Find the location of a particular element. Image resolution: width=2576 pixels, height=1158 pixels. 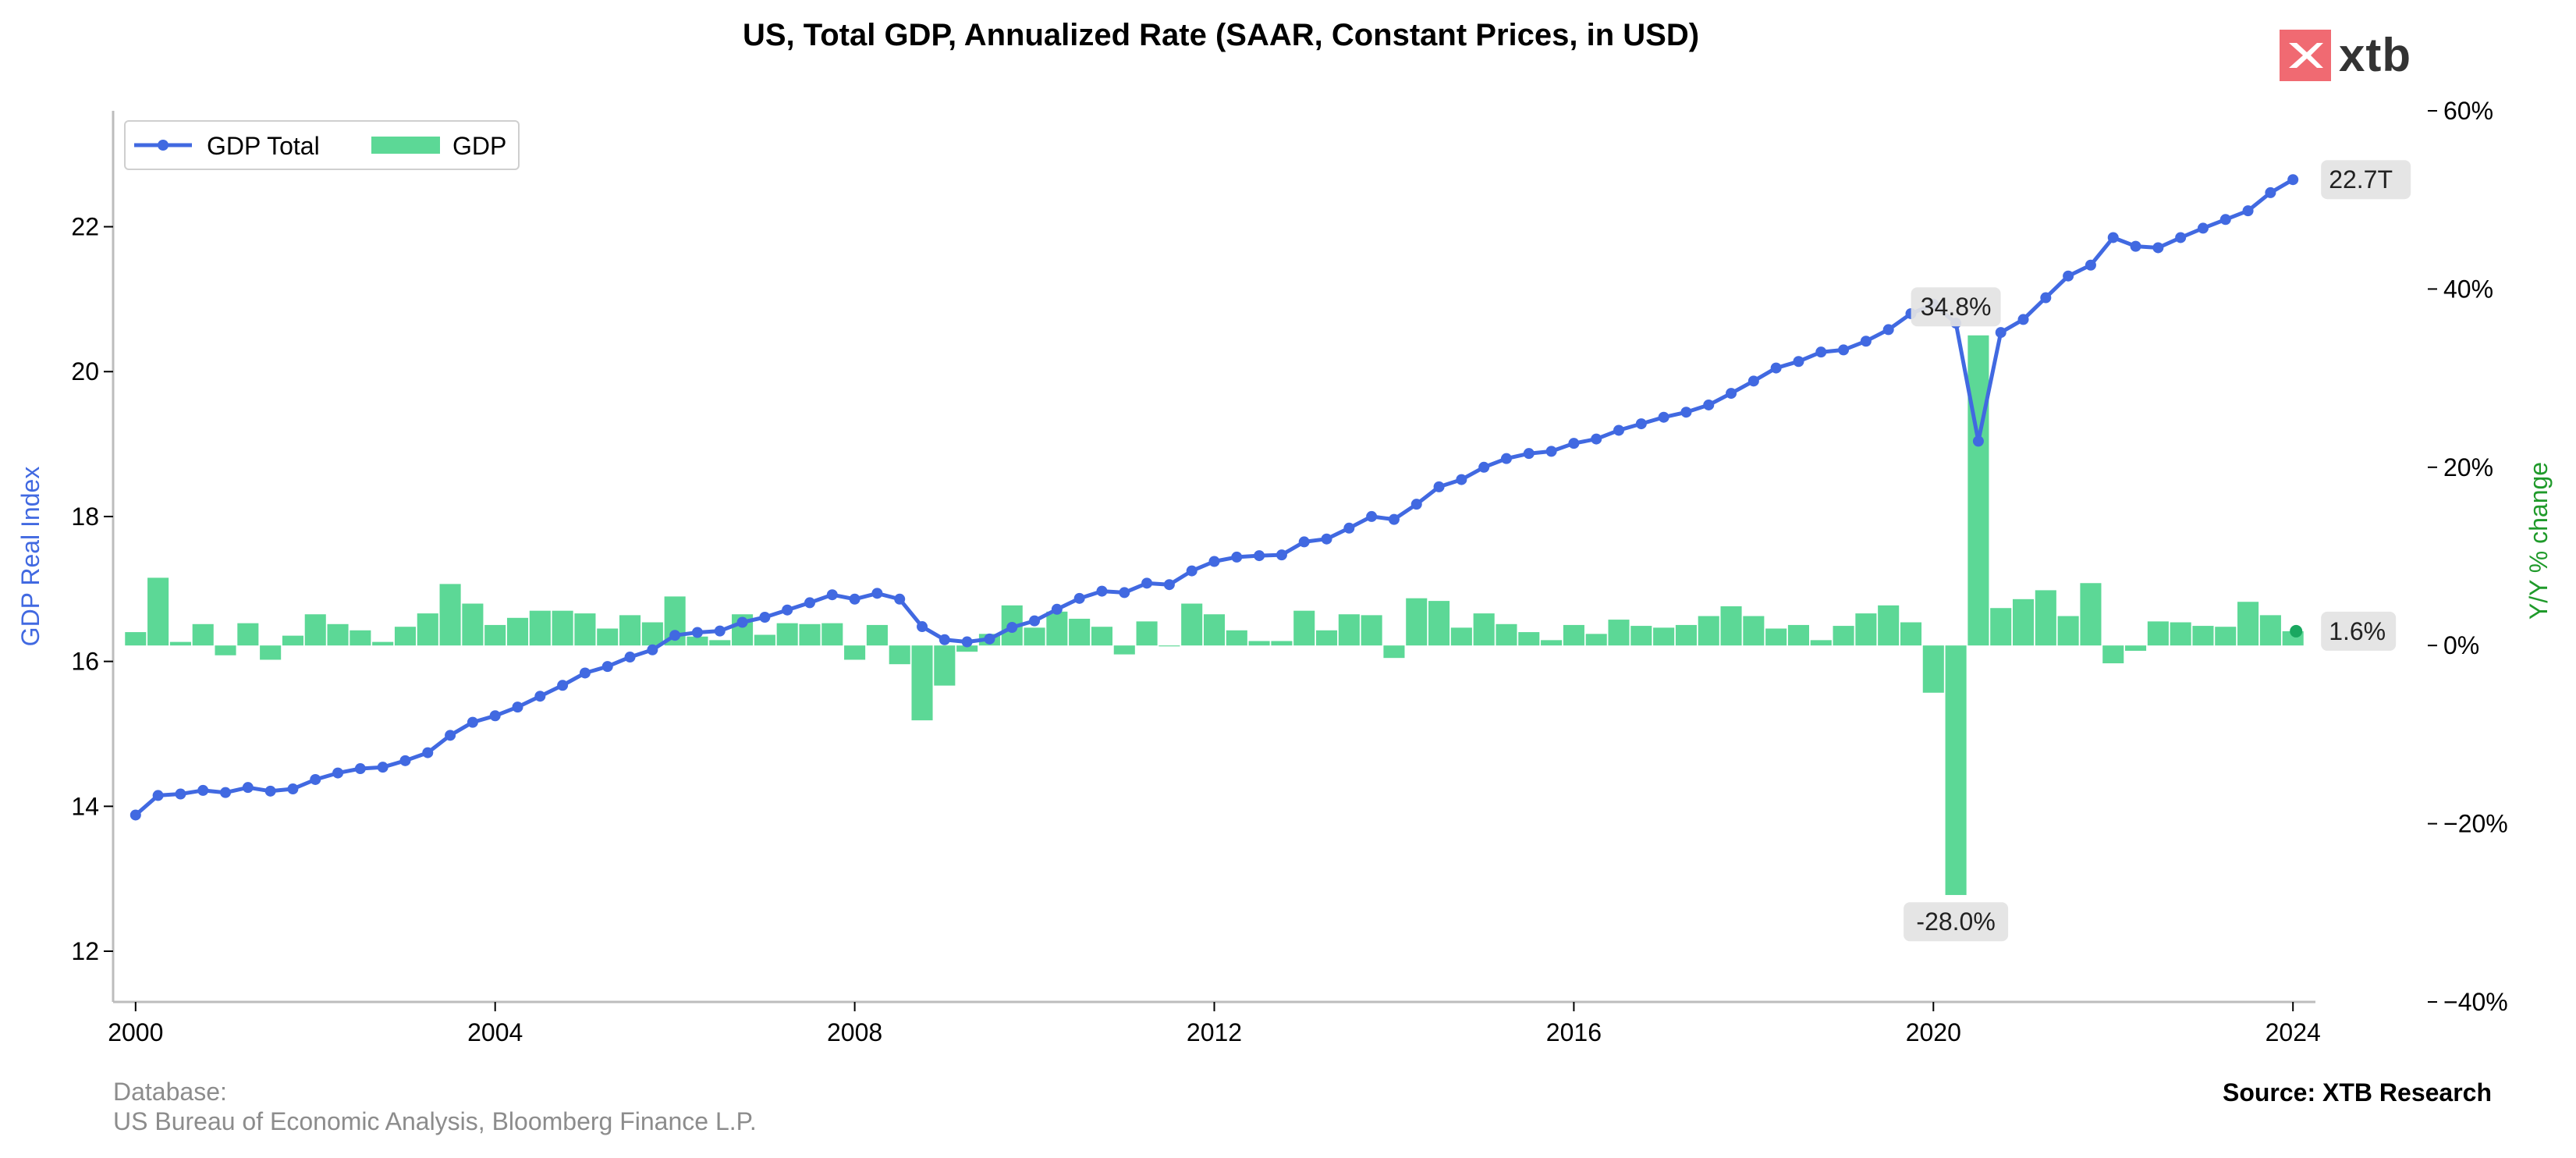

left-tick-label: 12 is located at coordinates (85, 951).